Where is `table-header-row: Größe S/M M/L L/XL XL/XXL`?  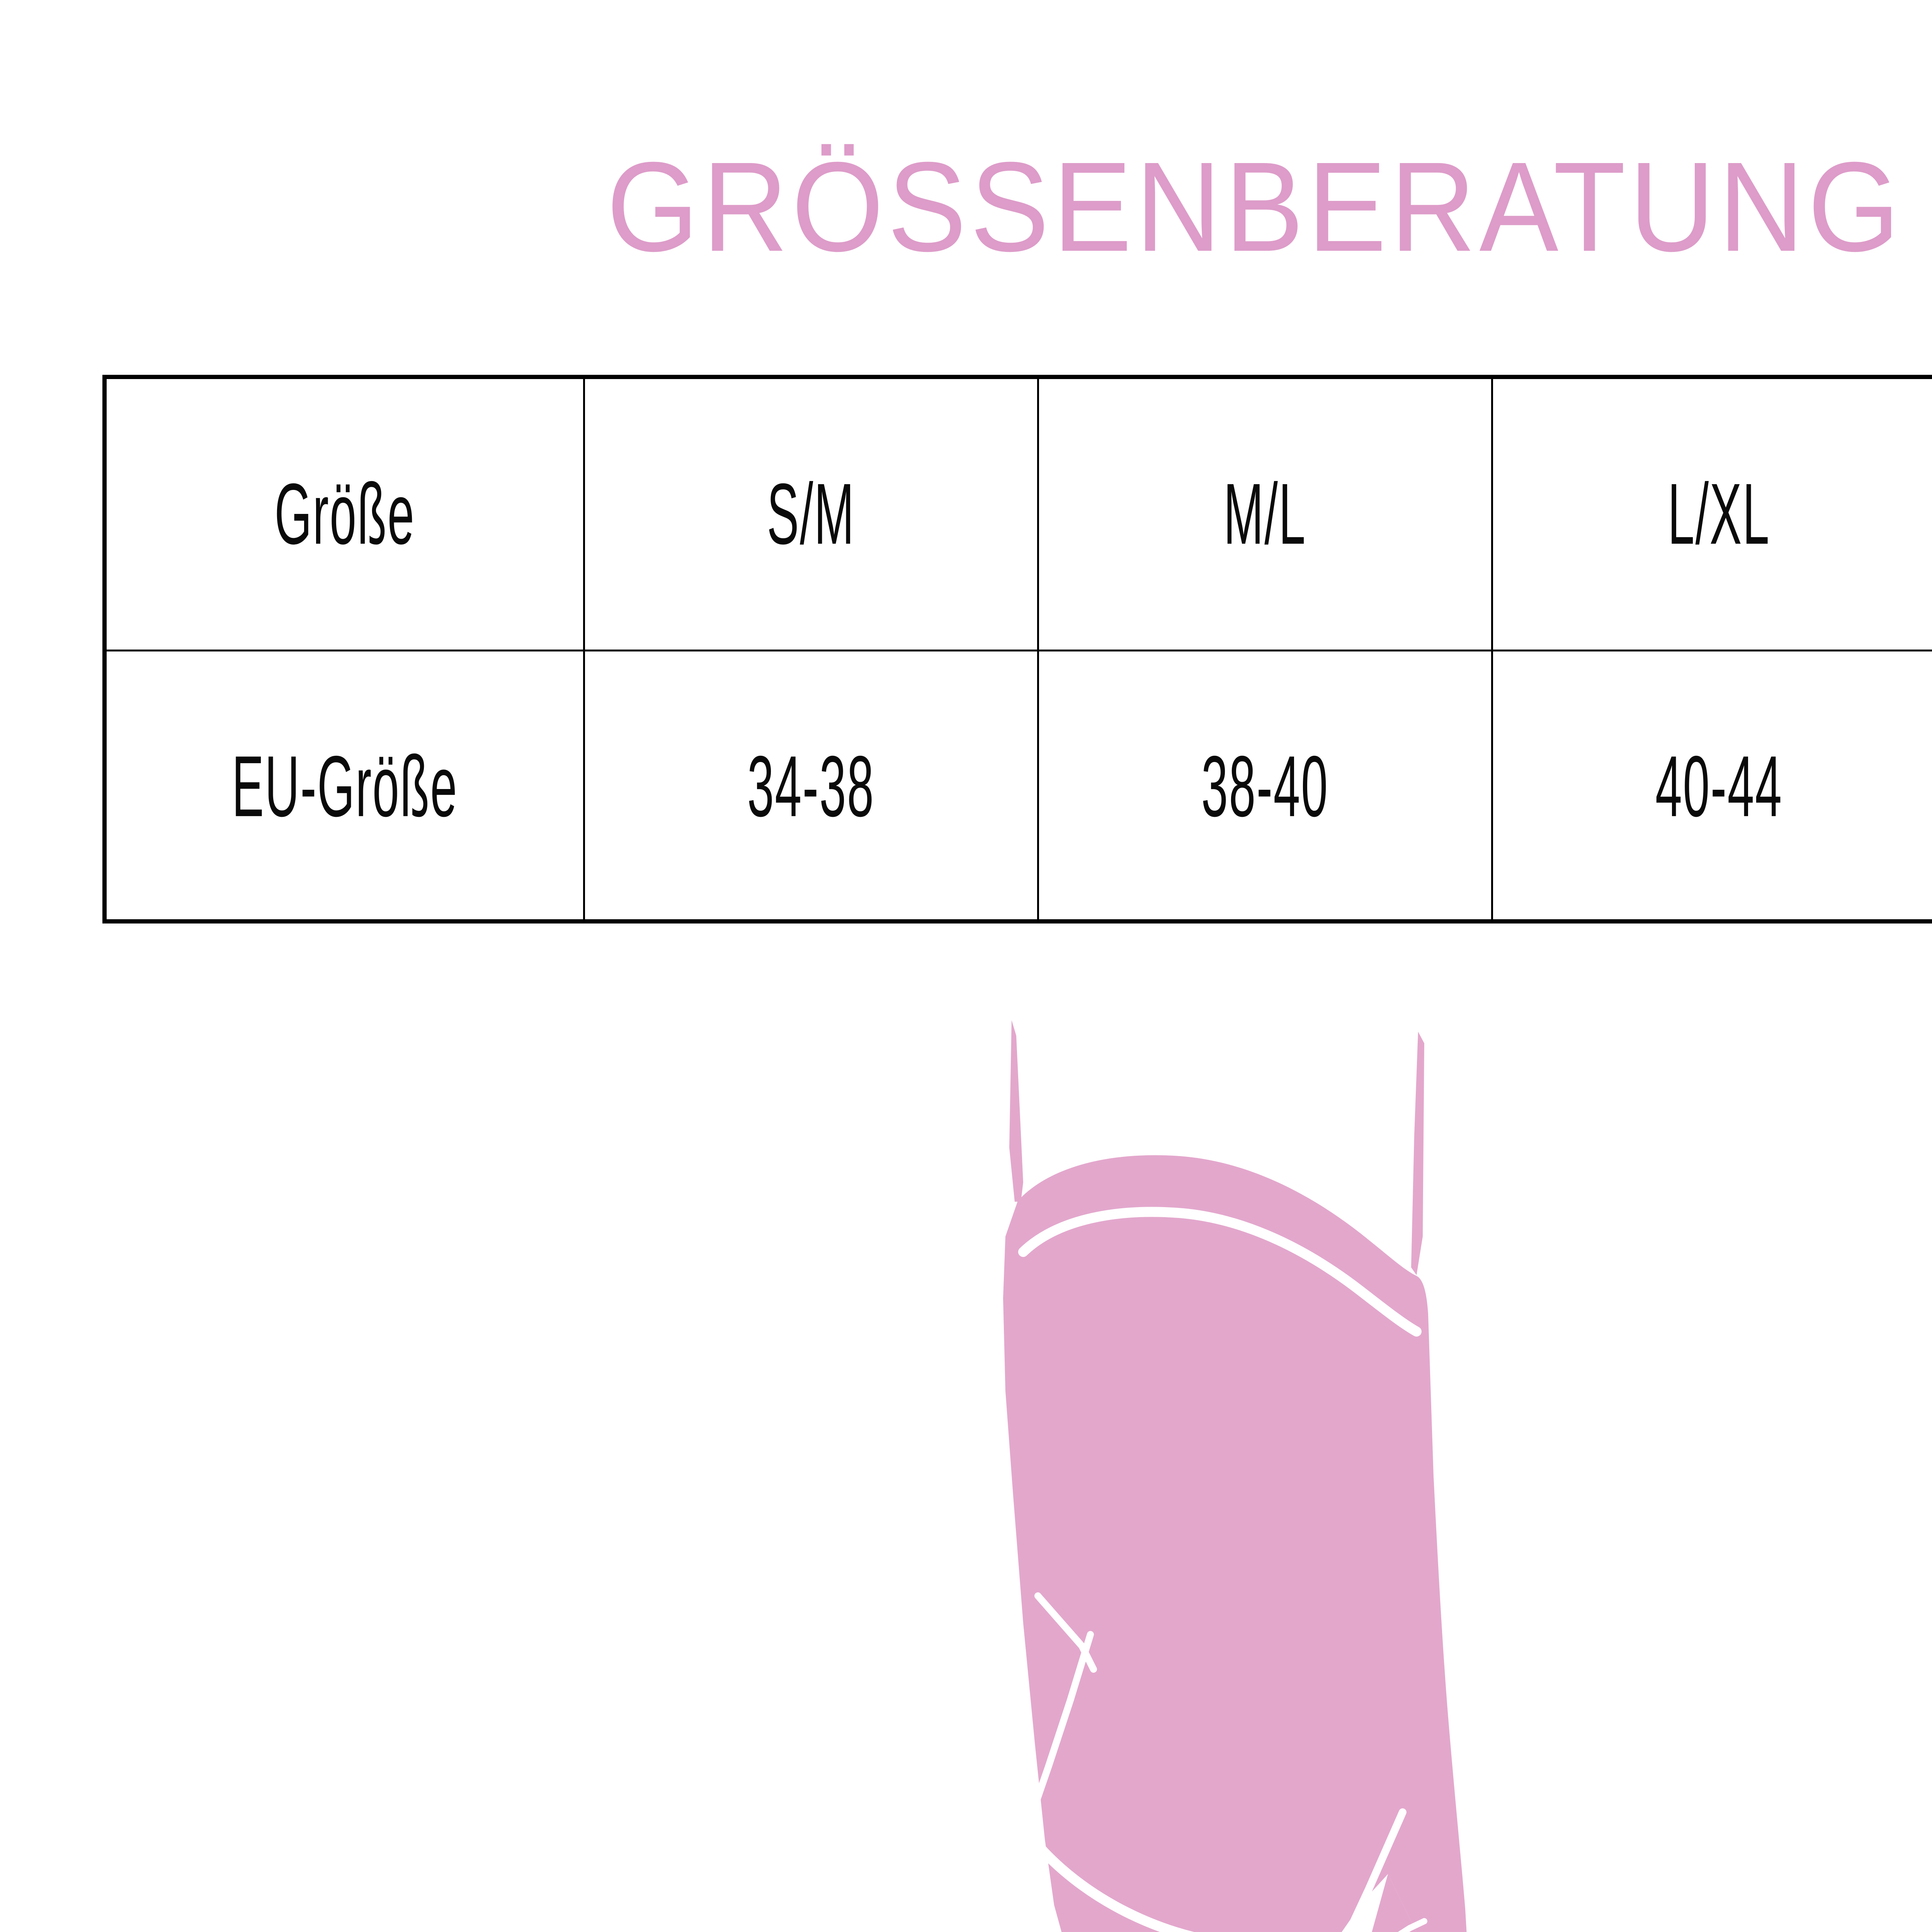
table-header-row: Größe S/M M/L L/XL XL/XXL is located at coordinates (1020, 515).